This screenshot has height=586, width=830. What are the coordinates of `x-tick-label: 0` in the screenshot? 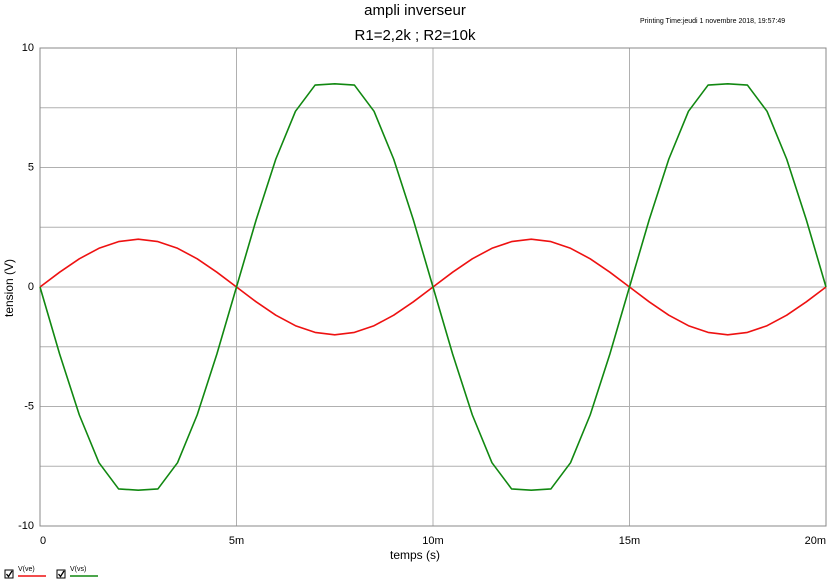 It's located at (43, 541).